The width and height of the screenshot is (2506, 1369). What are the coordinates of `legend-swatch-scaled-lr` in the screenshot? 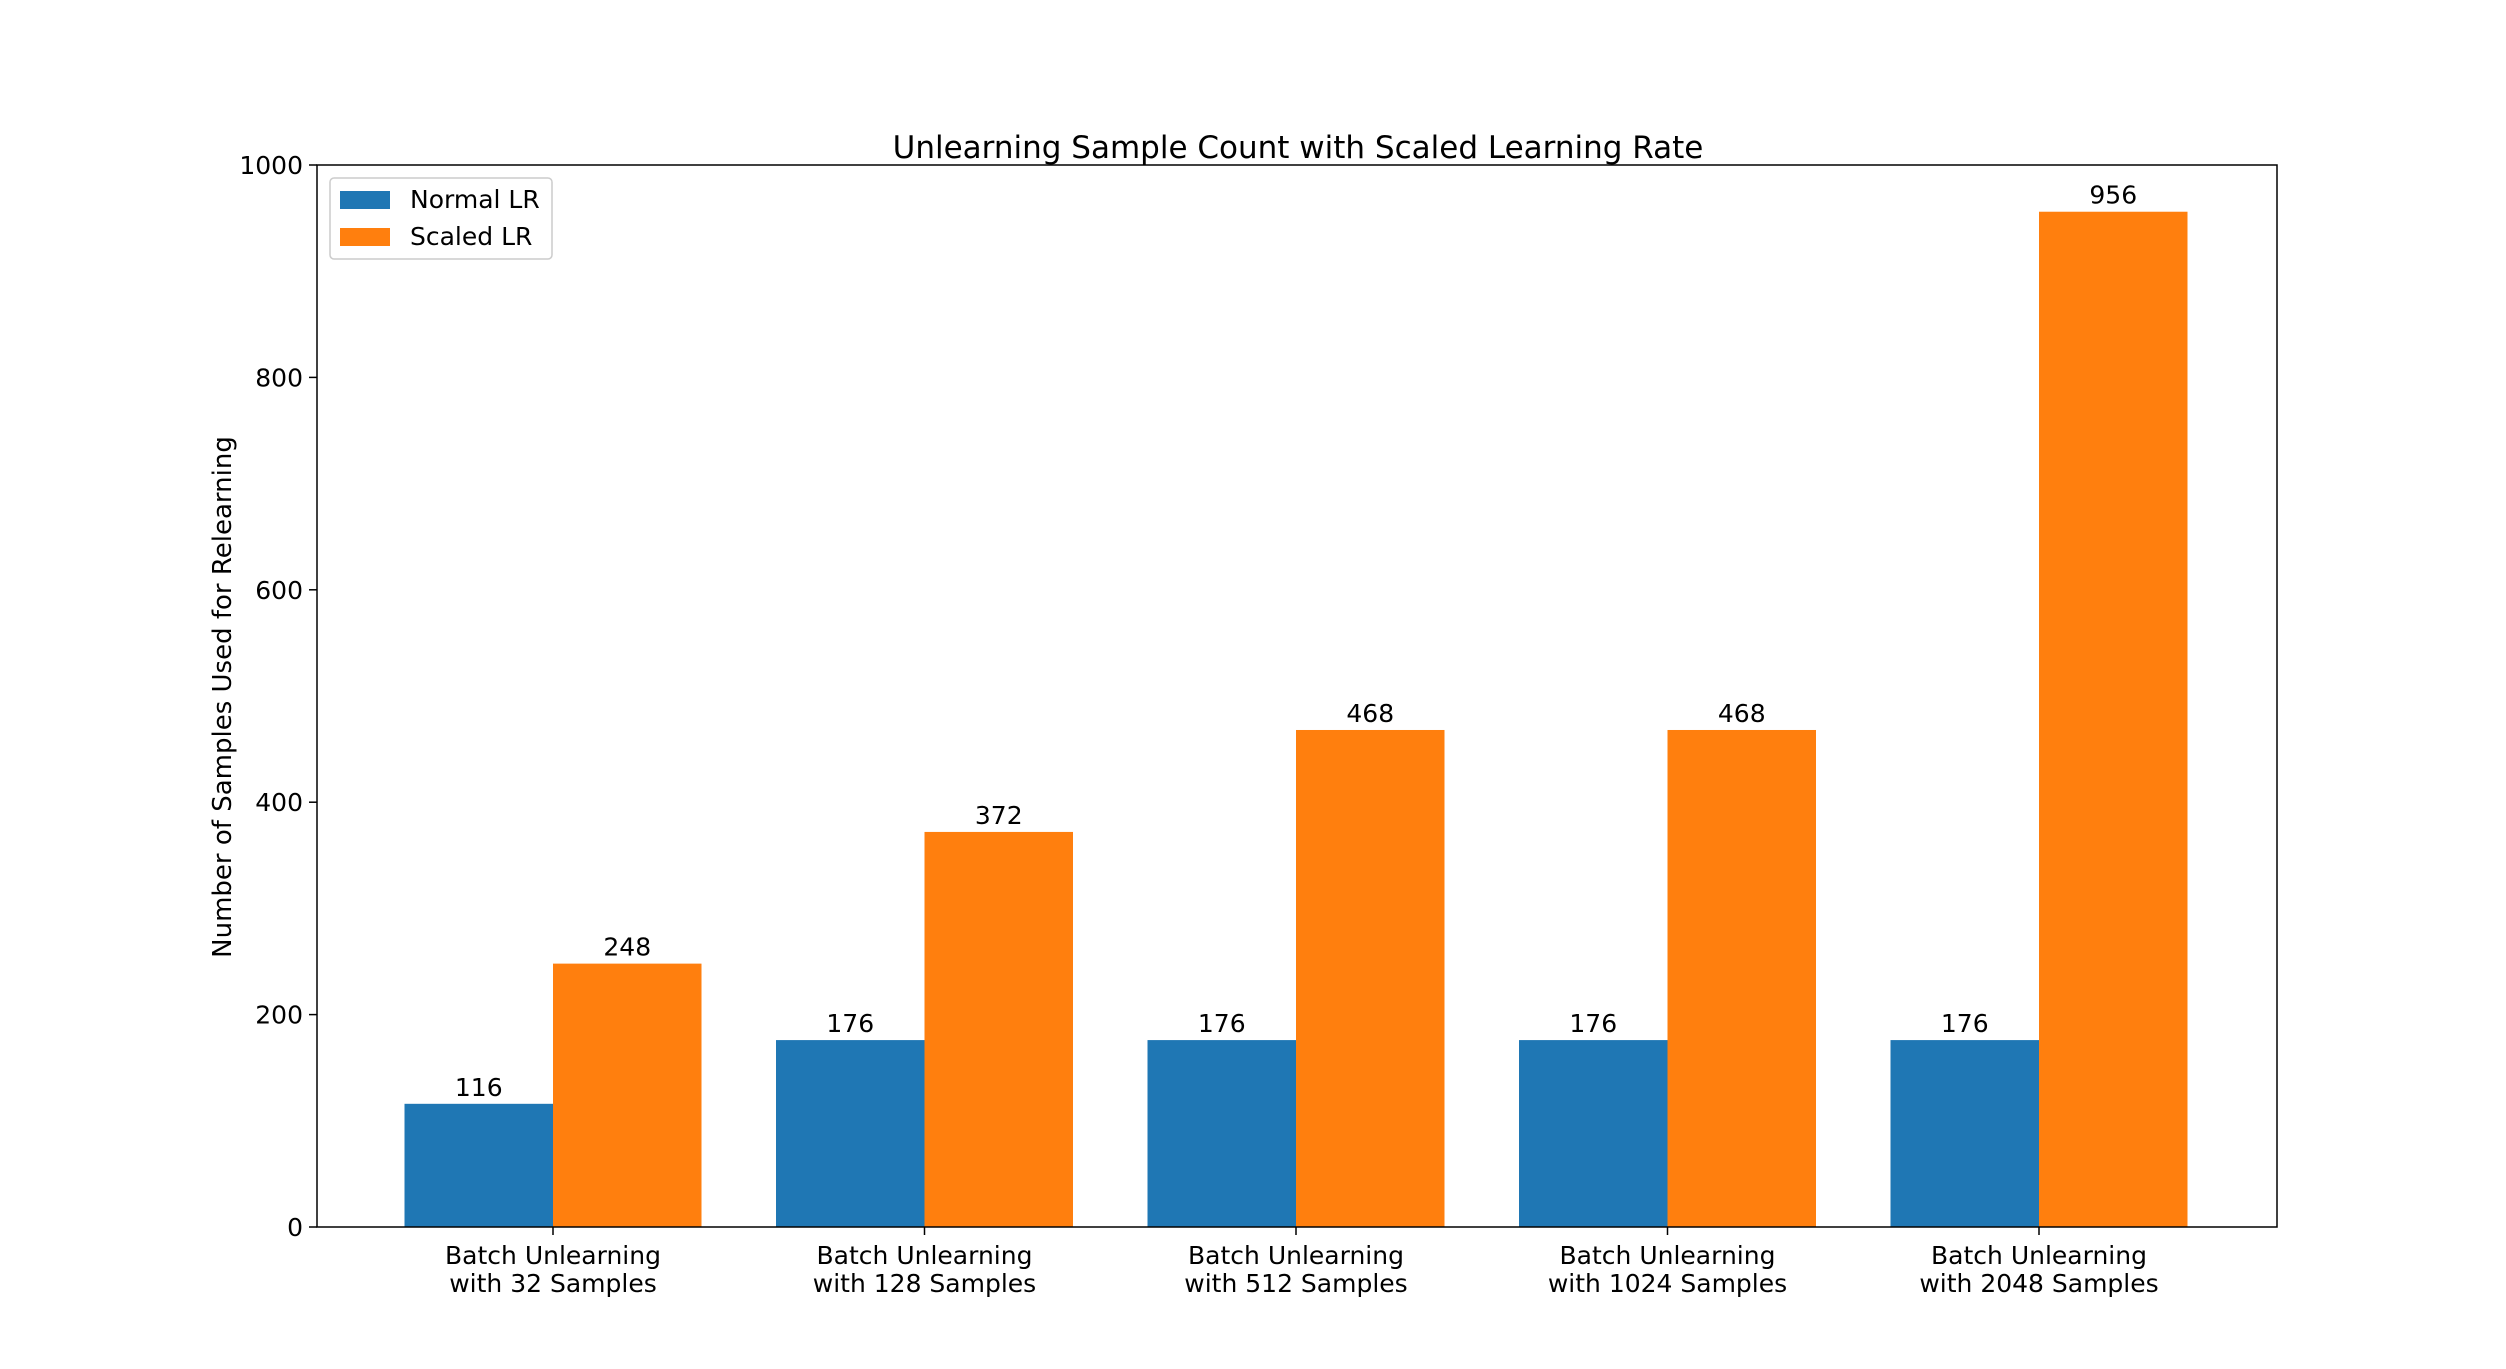 It's located at (365, 237).